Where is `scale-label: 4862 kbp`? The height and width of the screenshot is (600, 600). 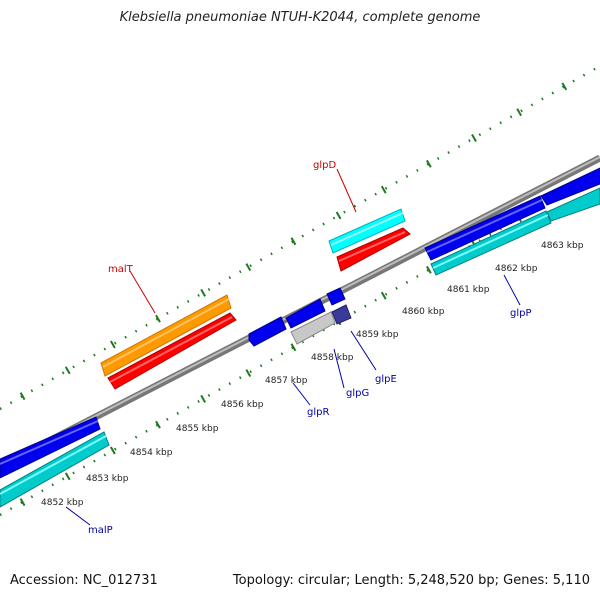 scale-label: 4862 kbp is located at coordinates (516, 269).